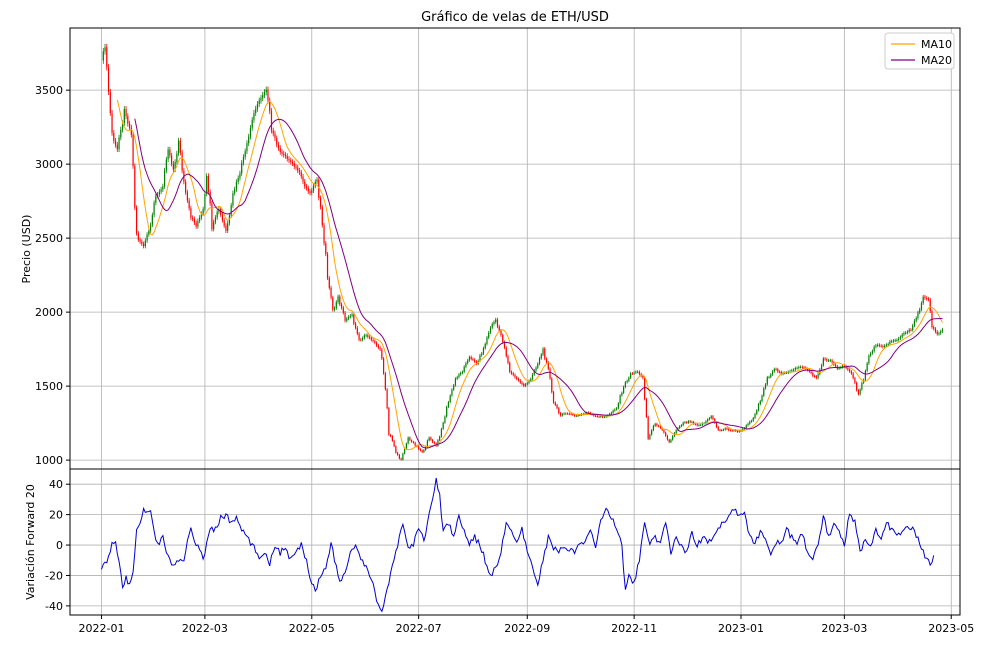 This screenshot has height=647, width=1007. Describe the element at coordinates (515, 17) in the screenshot. I see `chart-title: Gráfico de velas de ETH/USD` at that location.